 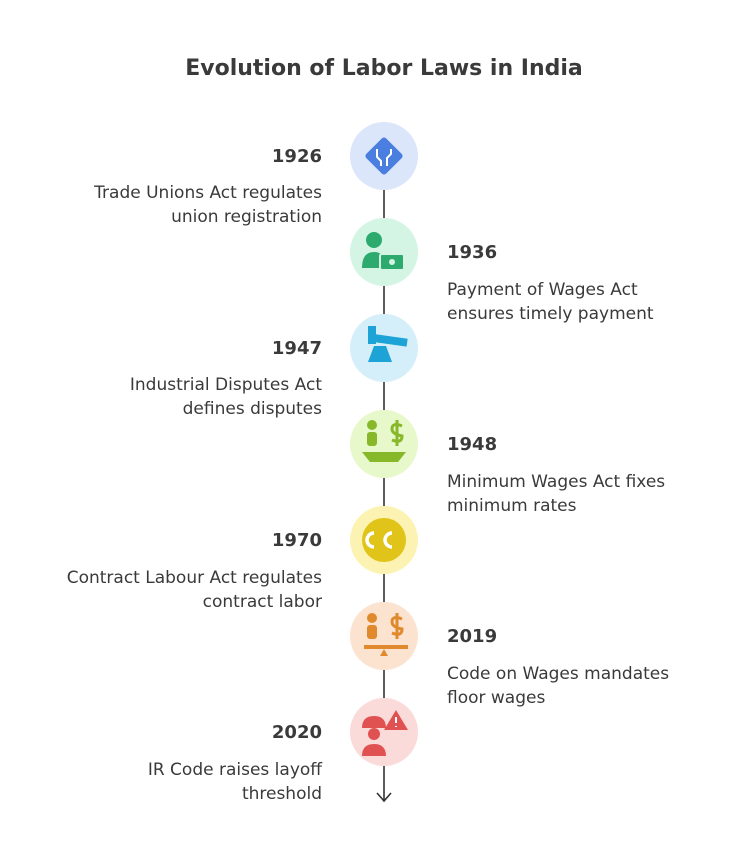 I want to click on event-description: Code on Wages mandates, so click(x=558, y=674).